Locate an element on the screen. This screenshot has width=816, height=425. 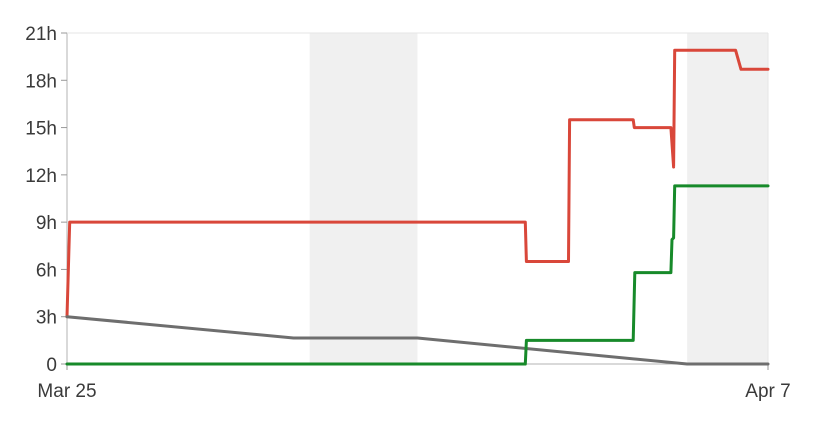
y-tick-label: 9h is located at coordinates (46, 223).